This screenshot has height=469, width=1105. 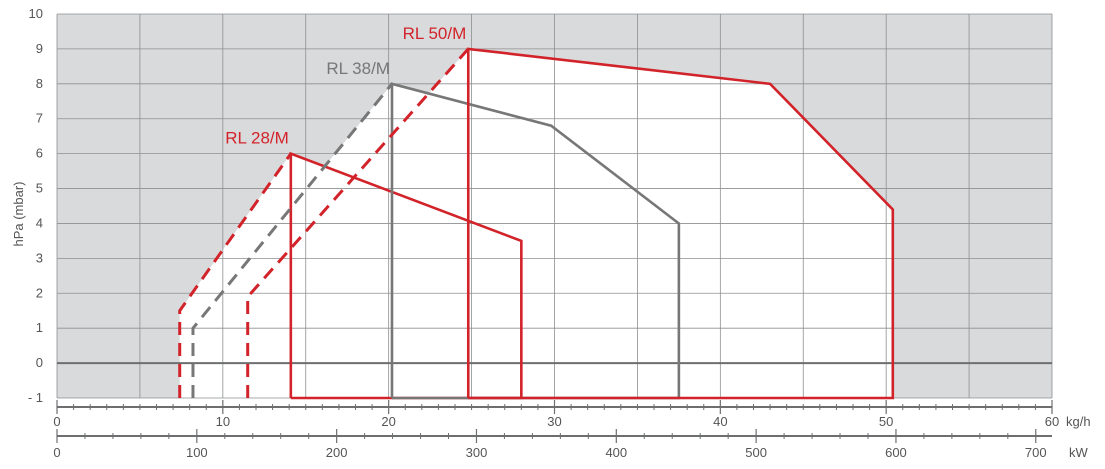 What do you see at coordinates (39, 327) in the screenshot?
I see `y-tick-label: 1` at bounding box center [39, 327].